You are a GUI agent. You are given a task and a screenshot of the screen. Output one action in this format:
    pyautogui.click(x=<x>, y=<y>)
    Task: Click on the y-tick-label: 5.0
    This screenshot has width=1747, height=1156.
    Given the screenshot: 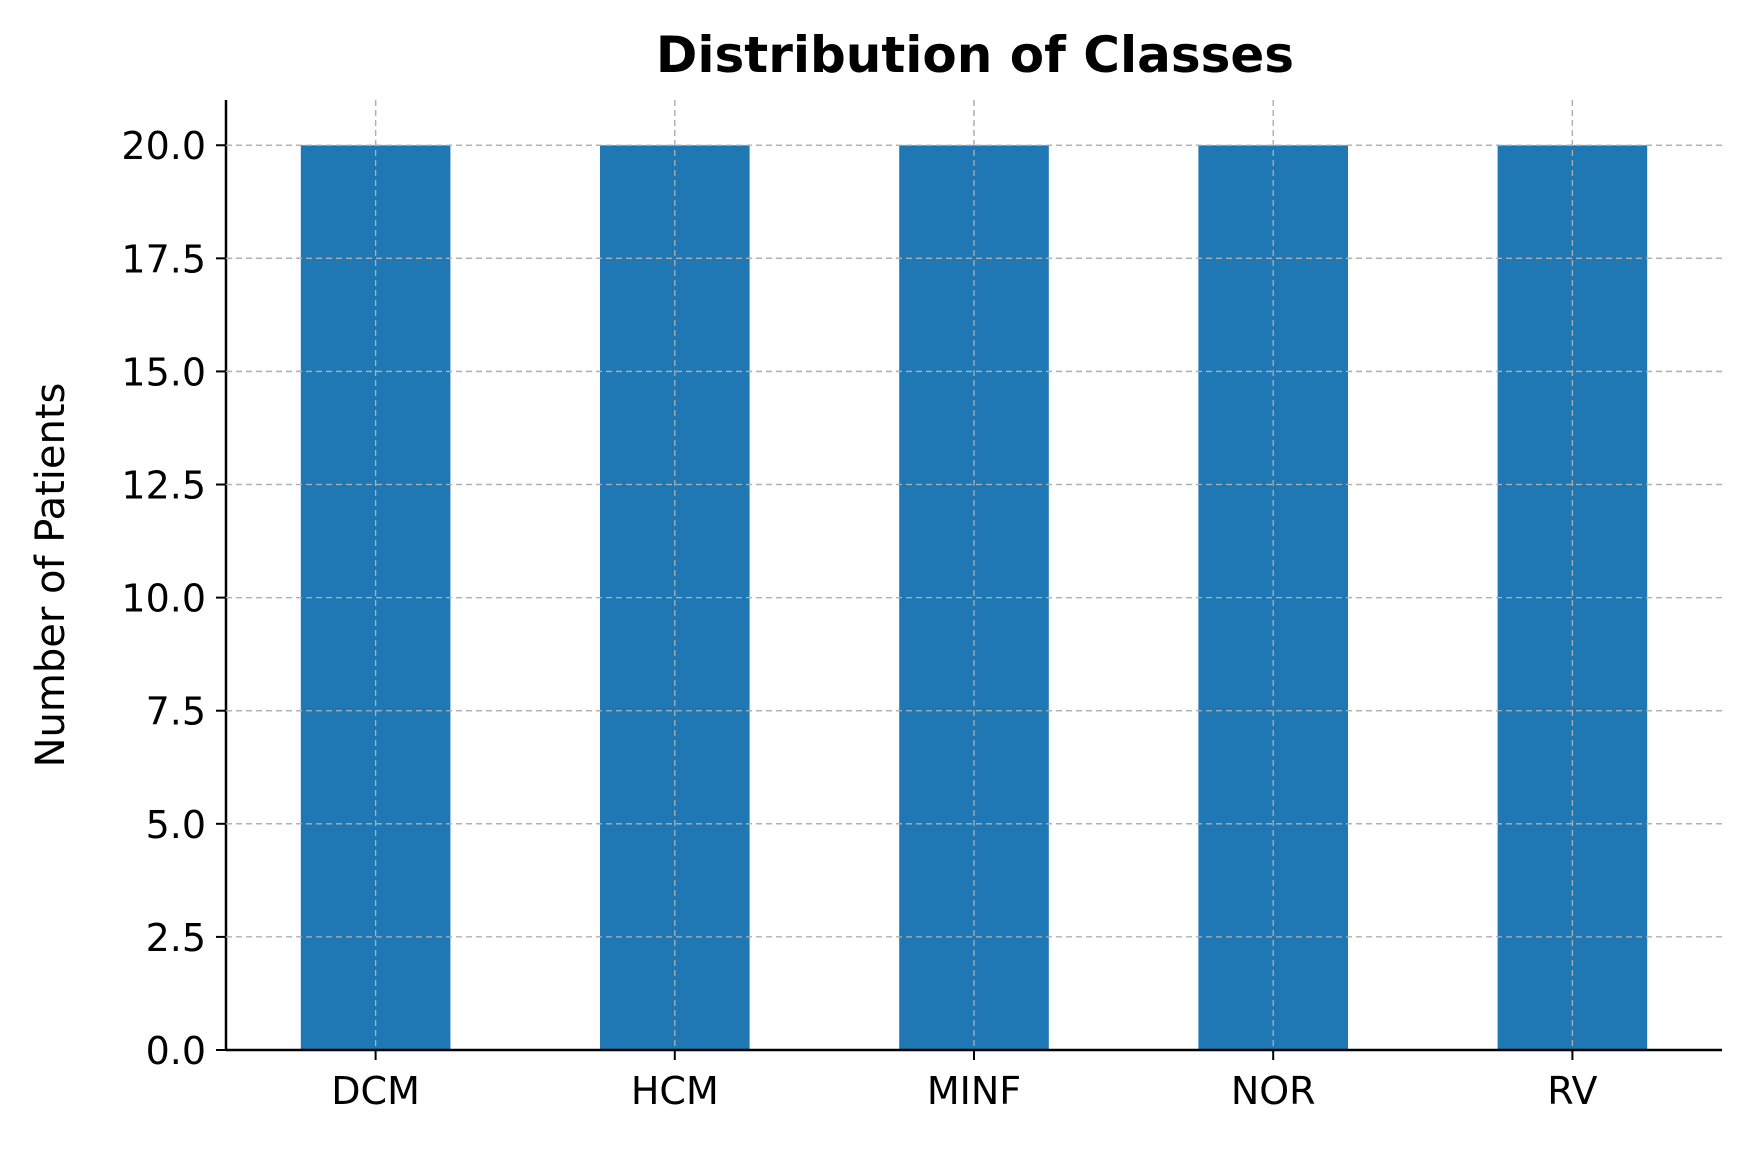 What is the action you would take?
    pyautogui.click(x=176, y=825)
    